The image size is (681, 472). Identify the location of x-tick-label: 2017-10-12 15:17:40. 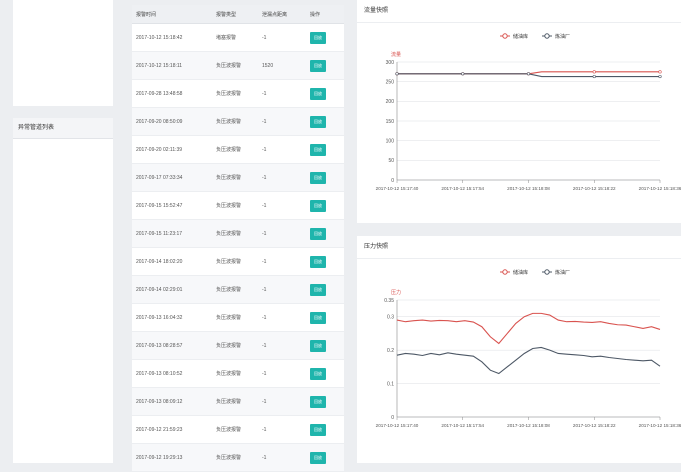
(397, 188).